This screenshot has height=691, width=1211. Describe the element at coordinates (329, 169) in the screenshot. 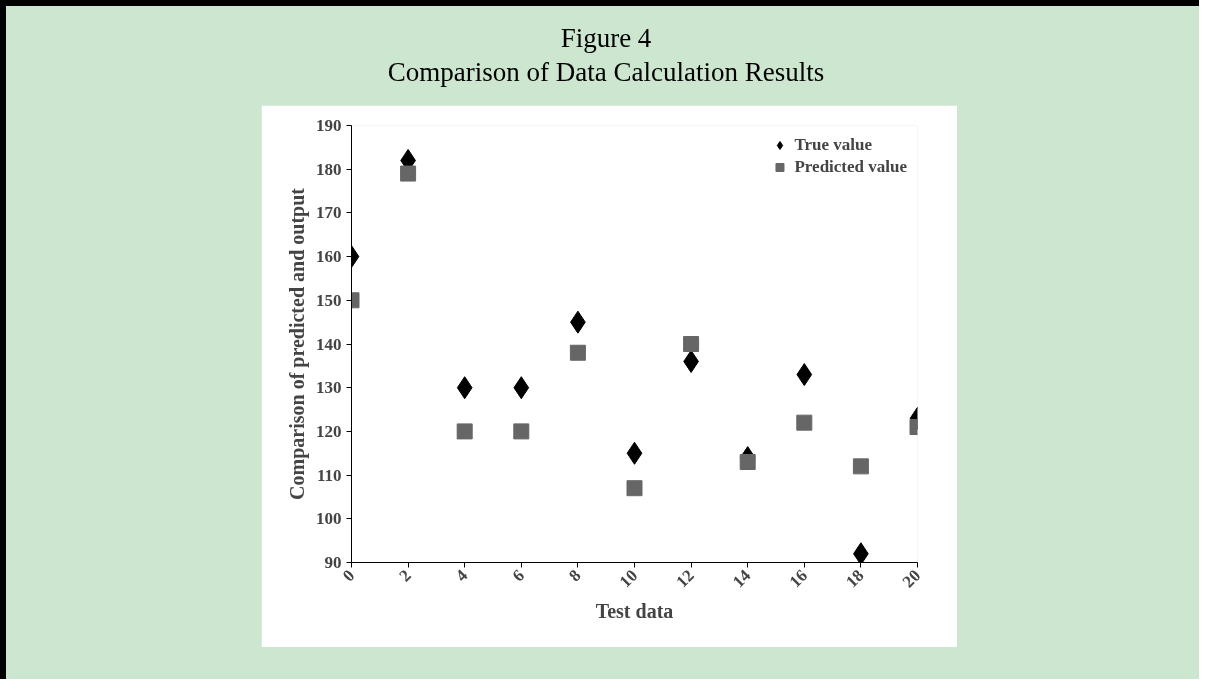

I see `y-tick-label: 180` at that location.